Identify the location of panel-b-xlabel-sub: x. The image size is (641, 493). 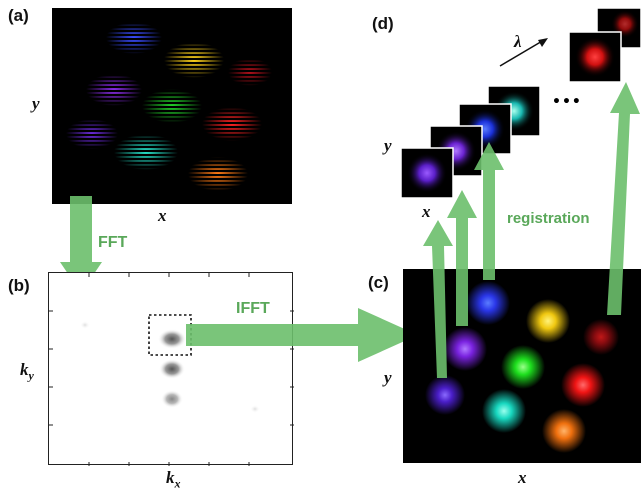
(177, 483).